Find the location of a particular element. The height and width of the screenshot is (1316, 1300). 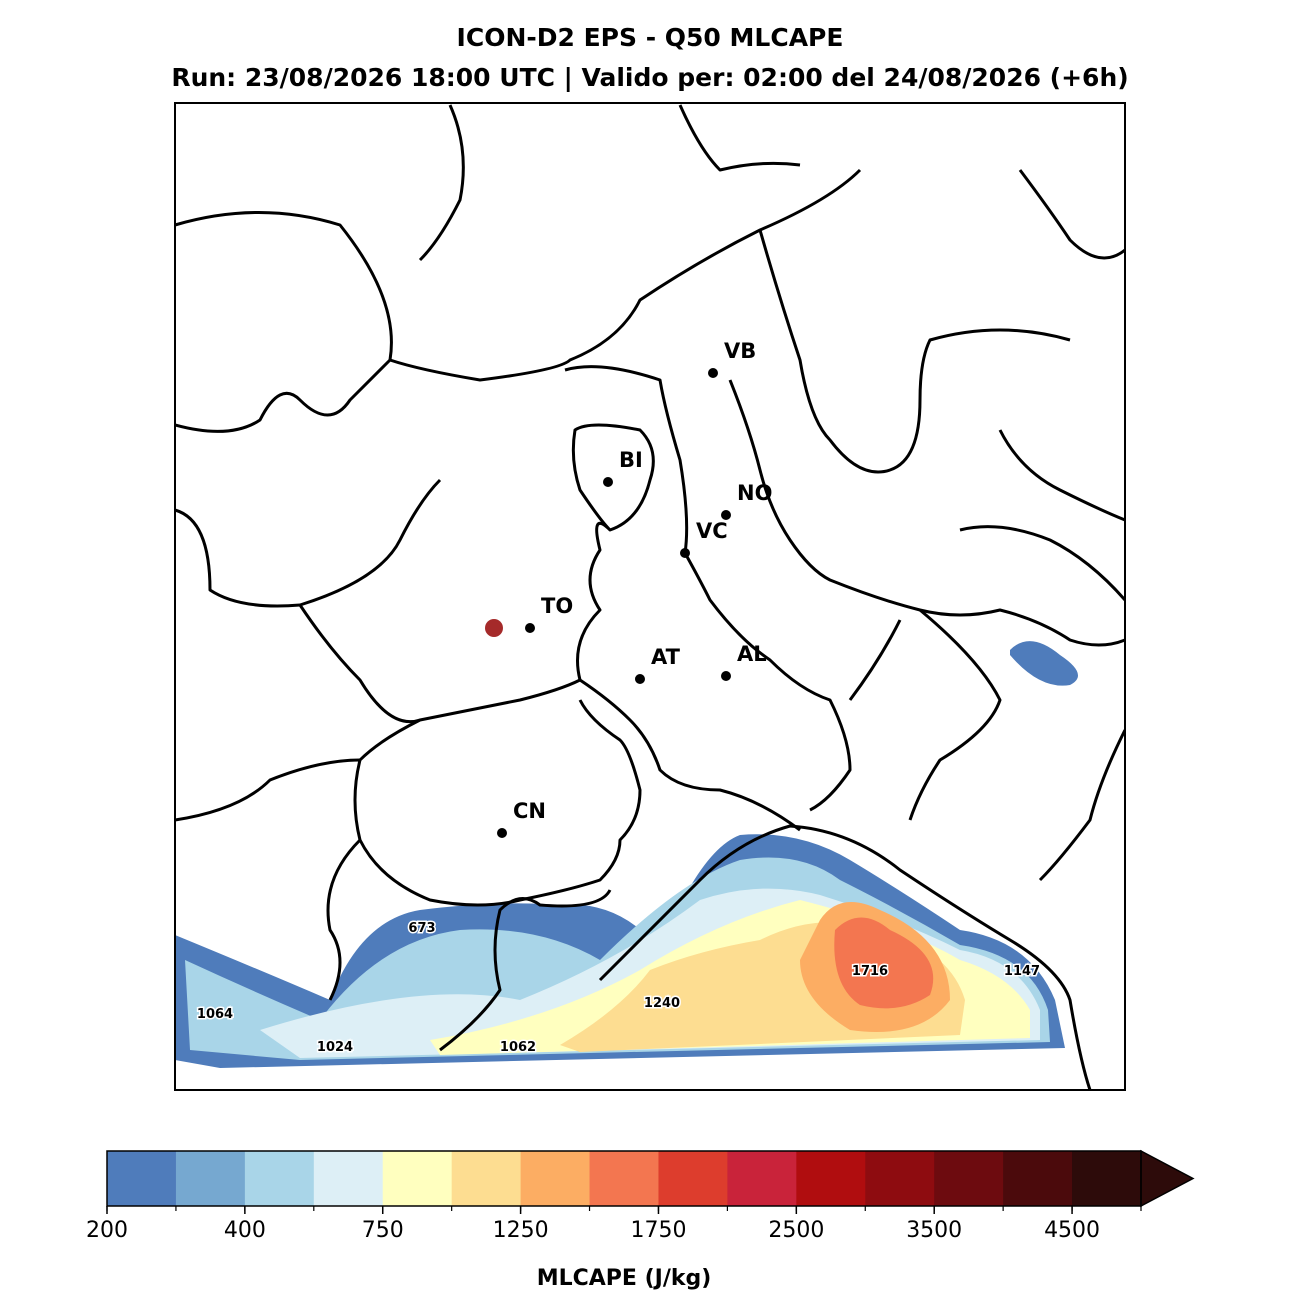

city-label: CN is located at coordinates (529, 811).